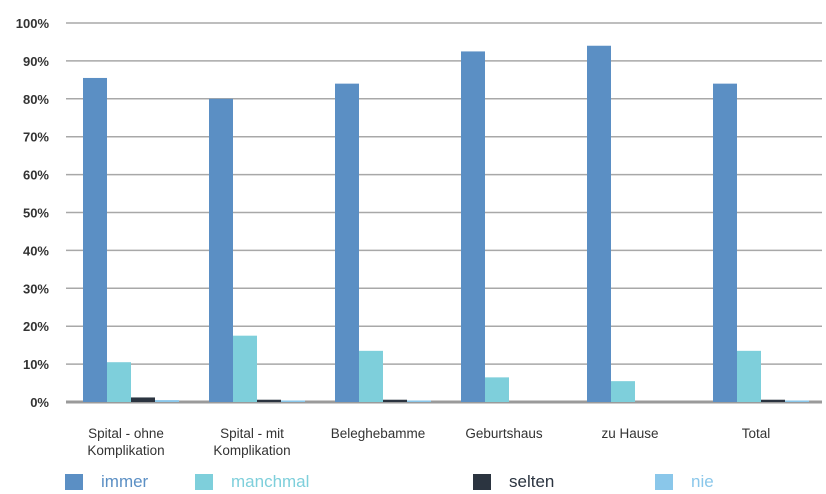  Describe the element at coordinates (532, 481) in the screenshot. I see `legend-label: selten` at that location.